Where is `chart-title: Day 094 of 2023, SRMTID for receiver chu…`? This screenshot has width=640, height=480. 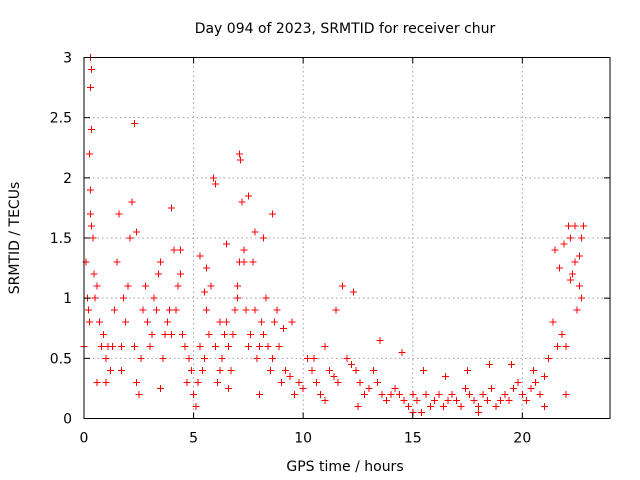 chart-title: Day 094 of 2023, SRMTID for receiver chu… is located at coordinates (345, 29).